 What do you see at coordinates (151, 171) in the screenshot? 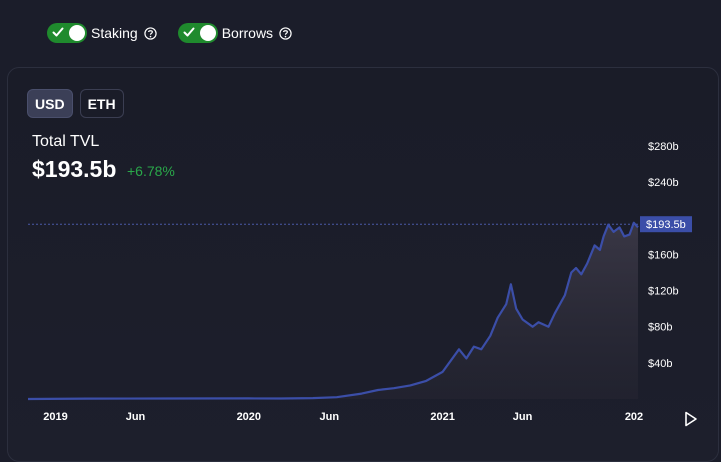
I see `tvl-change: +6.78%` at bounding box center [151, 171].